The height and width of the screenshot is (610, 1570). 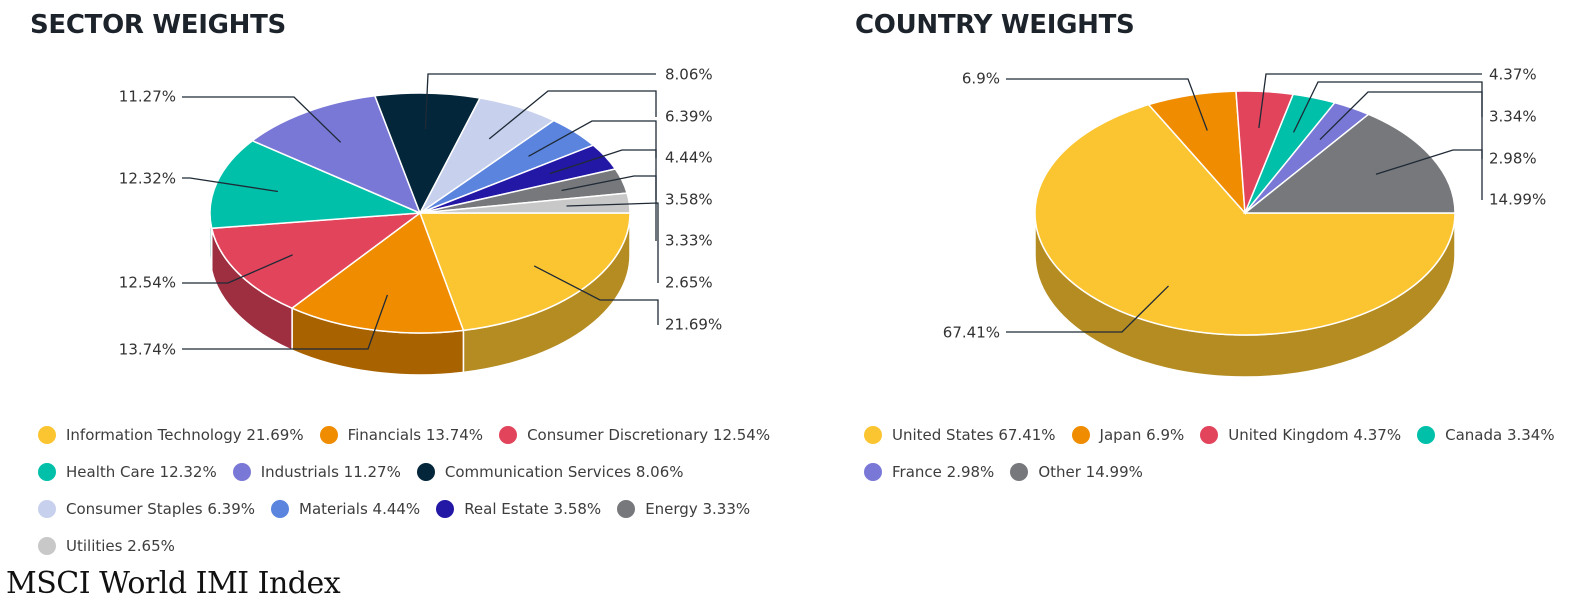 I want to click on sector-chart-title: SECTOR WEIGHTS, so click(x=158, y=25).